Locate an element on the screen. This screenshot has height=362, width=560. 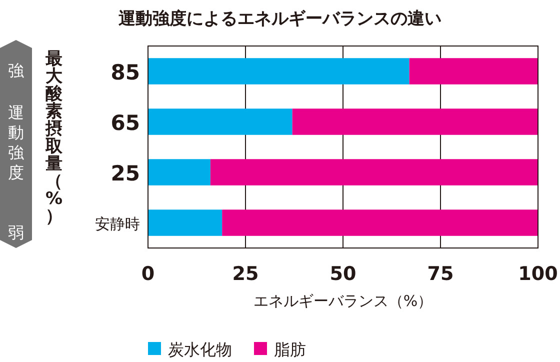
text: 強 is located at coordinates (16, 70).